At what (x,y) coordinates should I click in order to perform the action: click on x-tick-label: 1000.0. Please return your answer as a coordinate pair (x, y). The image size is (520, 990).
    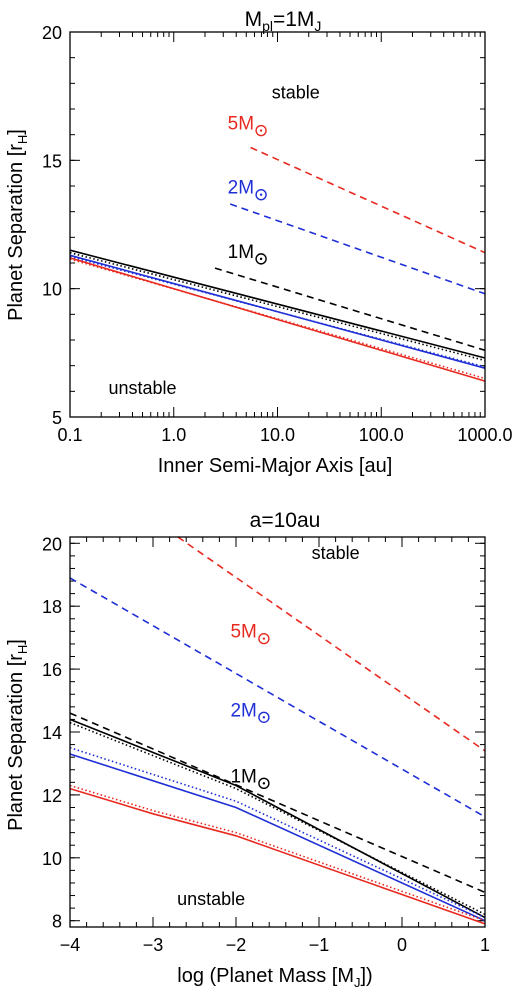
    Looking at the image, I should click on (484, 435).